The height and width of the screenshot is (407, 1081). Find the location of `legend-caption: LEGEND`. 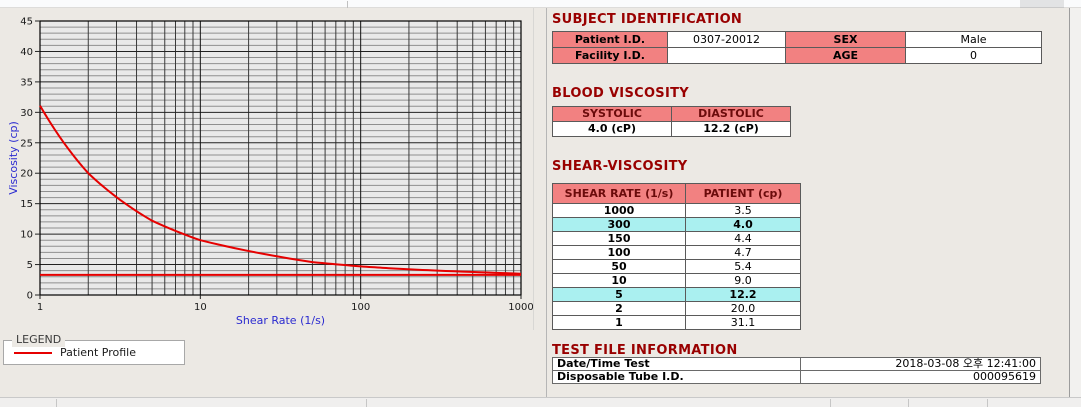

legend-caption: LEGEND is located at coordinates (39, 340).